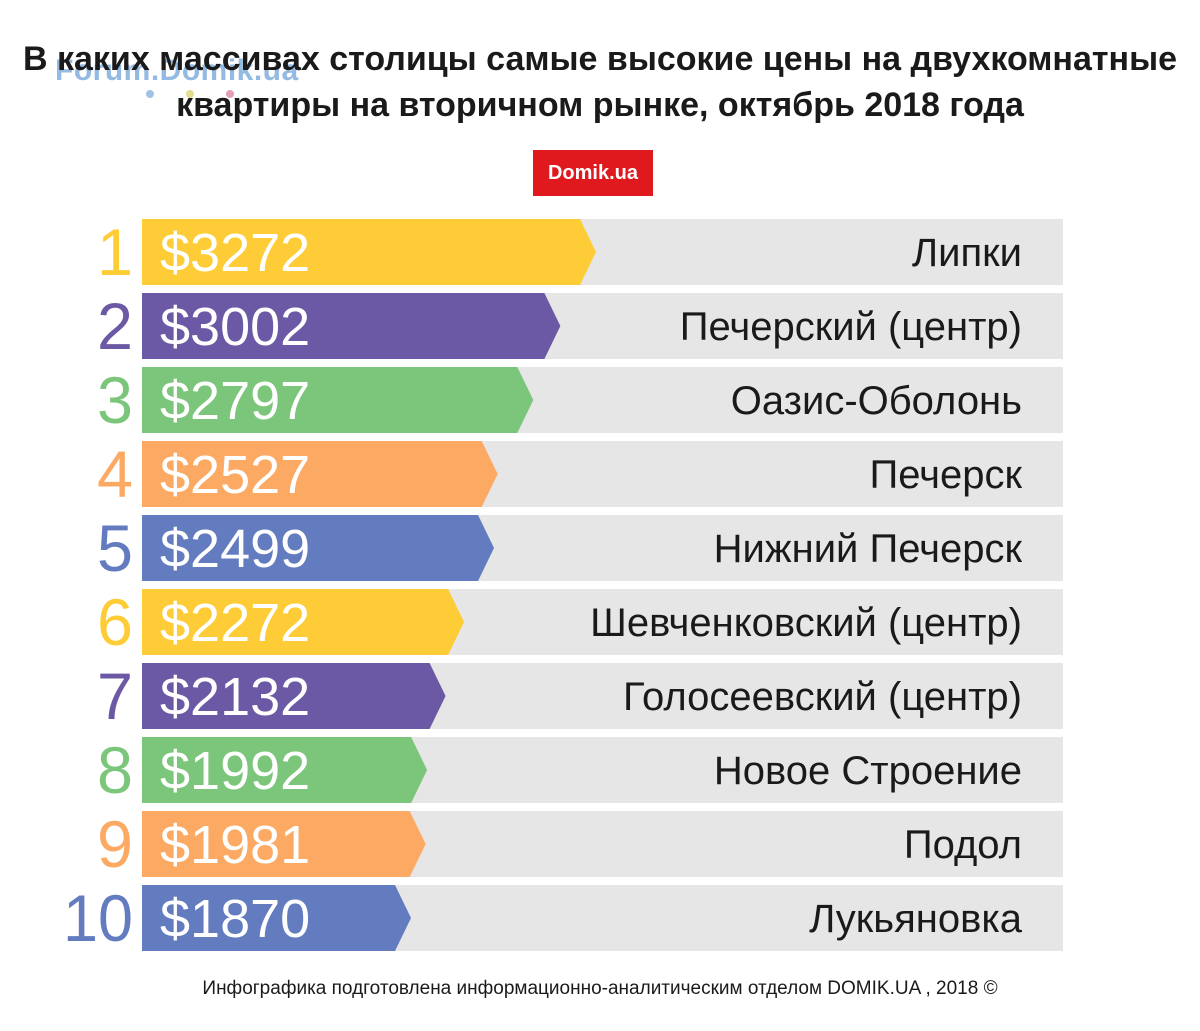  I want to click on district-label: Нижний Печерск, so click(868, 549).